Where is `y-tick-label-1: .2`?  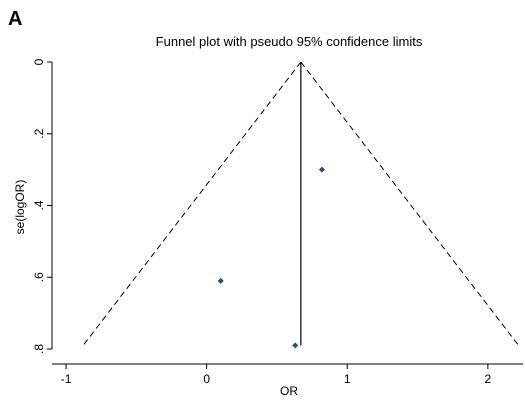 y-tick-label-1: .2 is located at coordinates (39, 133).